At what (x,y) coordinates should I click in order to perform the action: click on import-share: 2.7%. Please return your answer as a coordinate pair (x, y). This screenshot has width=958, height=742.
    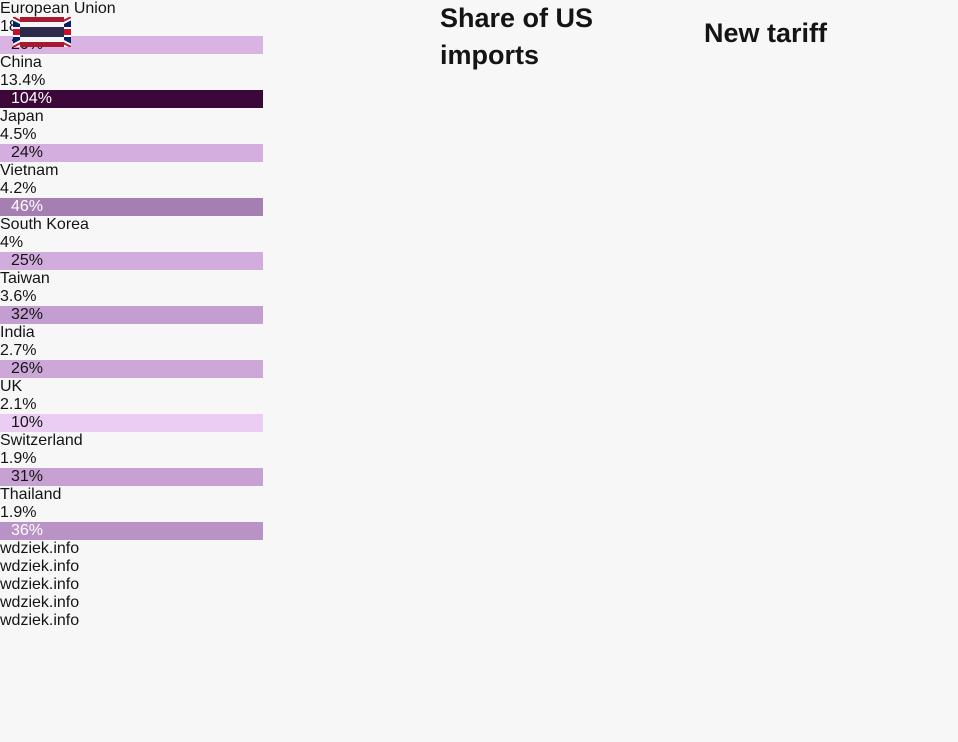
    Looking at the image, I should click on (18, 350).